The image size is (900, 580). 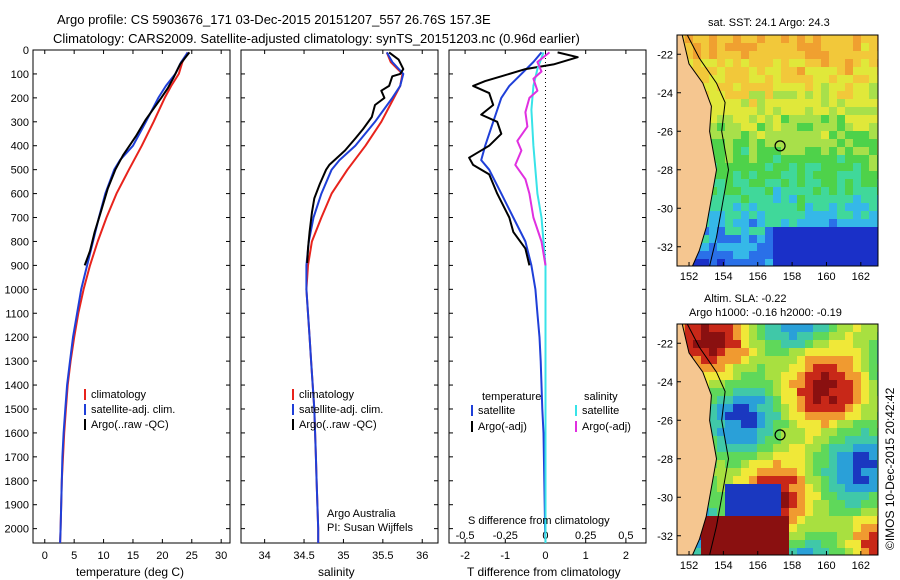 I want to click on sst-map-title: sat. SST: 24.1 Argo: 24.3, so click(x=769, y=23).